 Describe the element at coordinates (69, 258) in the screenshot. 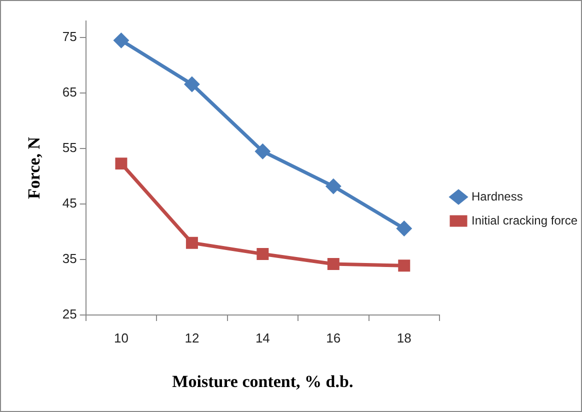

I see `y-tick-label: 35` at that location.